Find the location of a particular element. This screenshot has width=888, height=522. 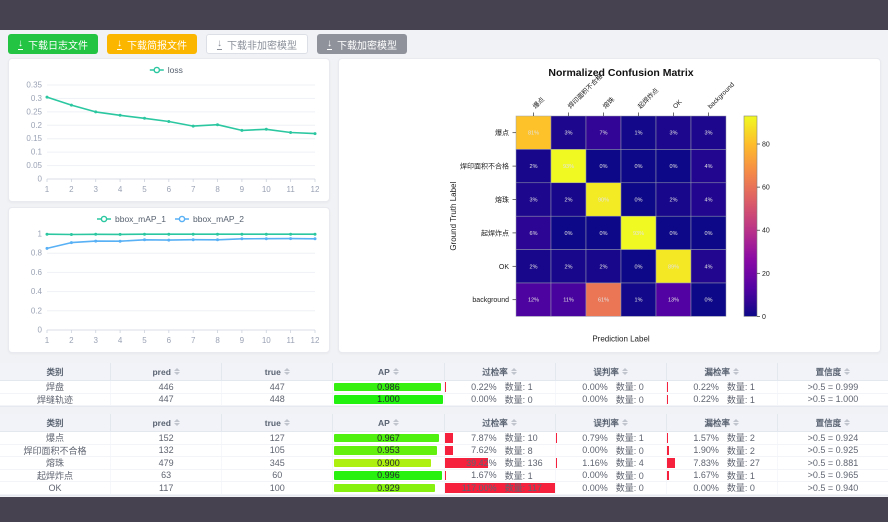

rate-percent: 117.00% is located at coordinates (479, 487).